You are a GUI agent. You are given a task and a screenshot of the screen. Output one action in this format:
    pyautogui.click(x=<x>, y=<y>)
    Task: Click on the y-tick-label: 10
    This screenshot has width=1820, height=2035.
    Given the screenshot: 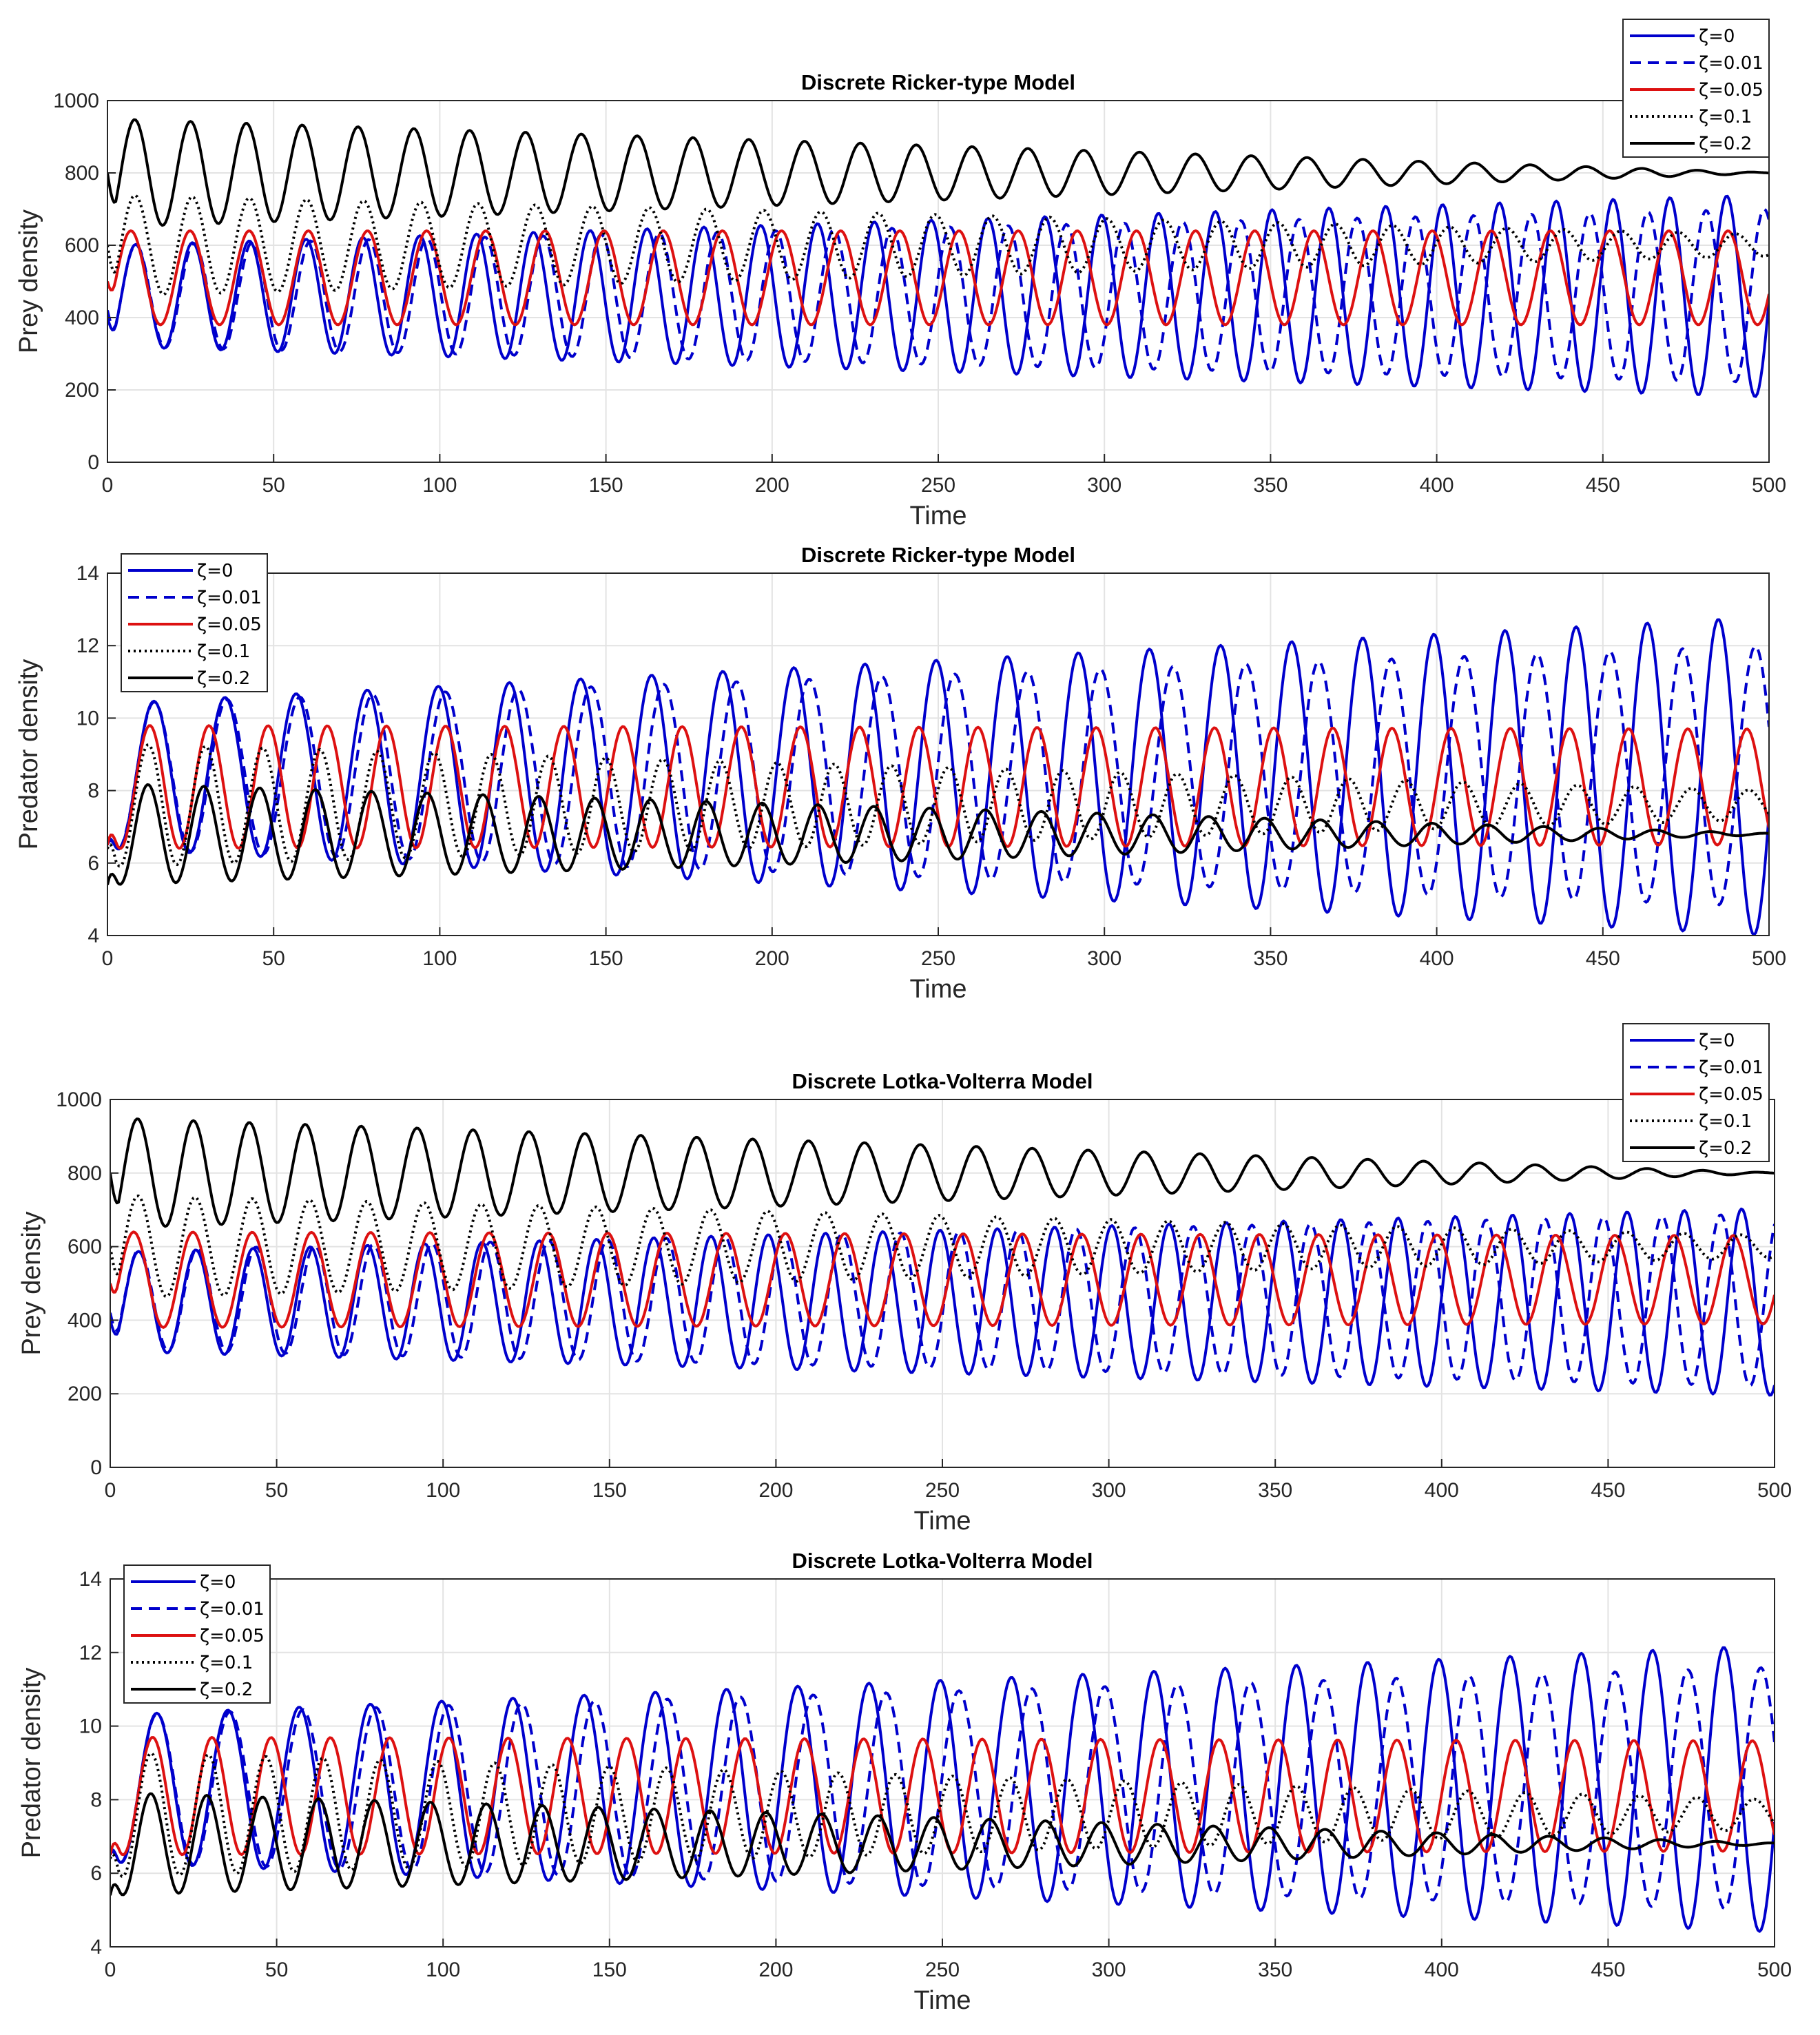 What is the action you would take?
    pyautogui.click(x=90, y=1727)
    